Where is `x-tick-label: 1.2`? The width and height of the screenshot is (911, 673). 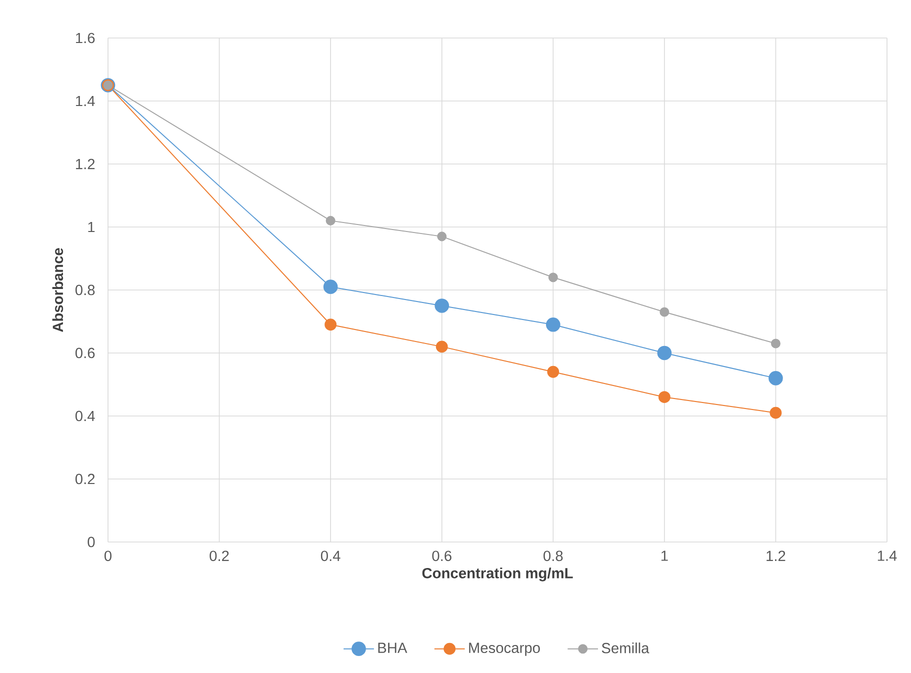
x-tick-label: 1.2 is located at coordinates (776, 555).